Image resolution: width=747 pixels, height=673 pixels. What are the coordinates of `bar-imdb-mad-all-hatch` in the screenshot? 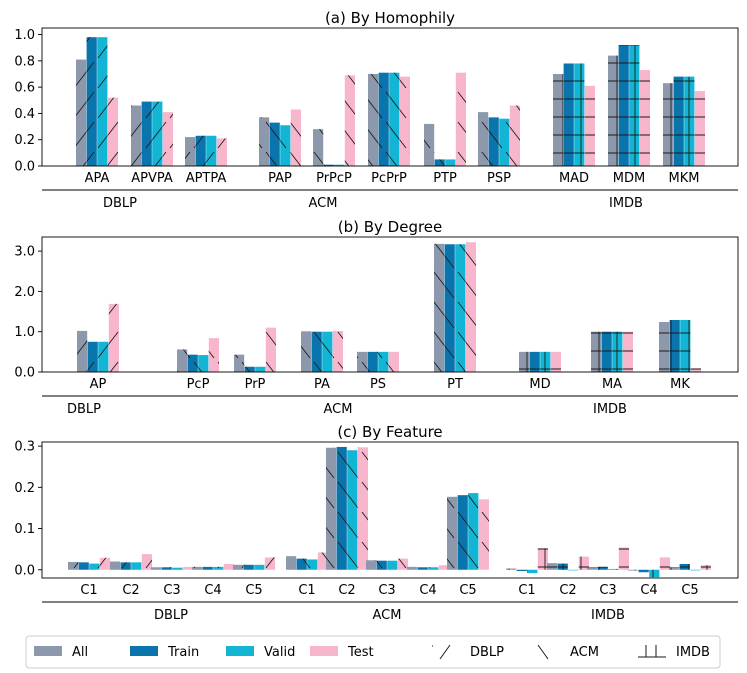 It's located at (558, 120).